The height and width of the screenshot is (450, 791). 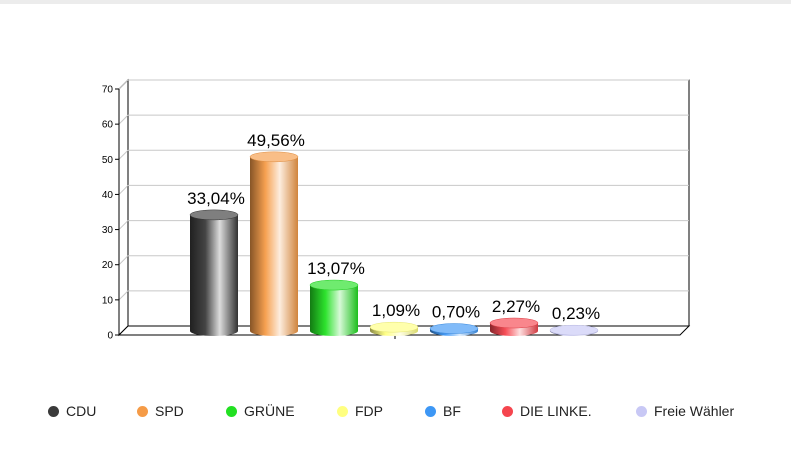 I want to click on legend: CDU SPD GRÜNE FDP BF DIE LINKE. Freie Wähler, so click(x=395, y=411).